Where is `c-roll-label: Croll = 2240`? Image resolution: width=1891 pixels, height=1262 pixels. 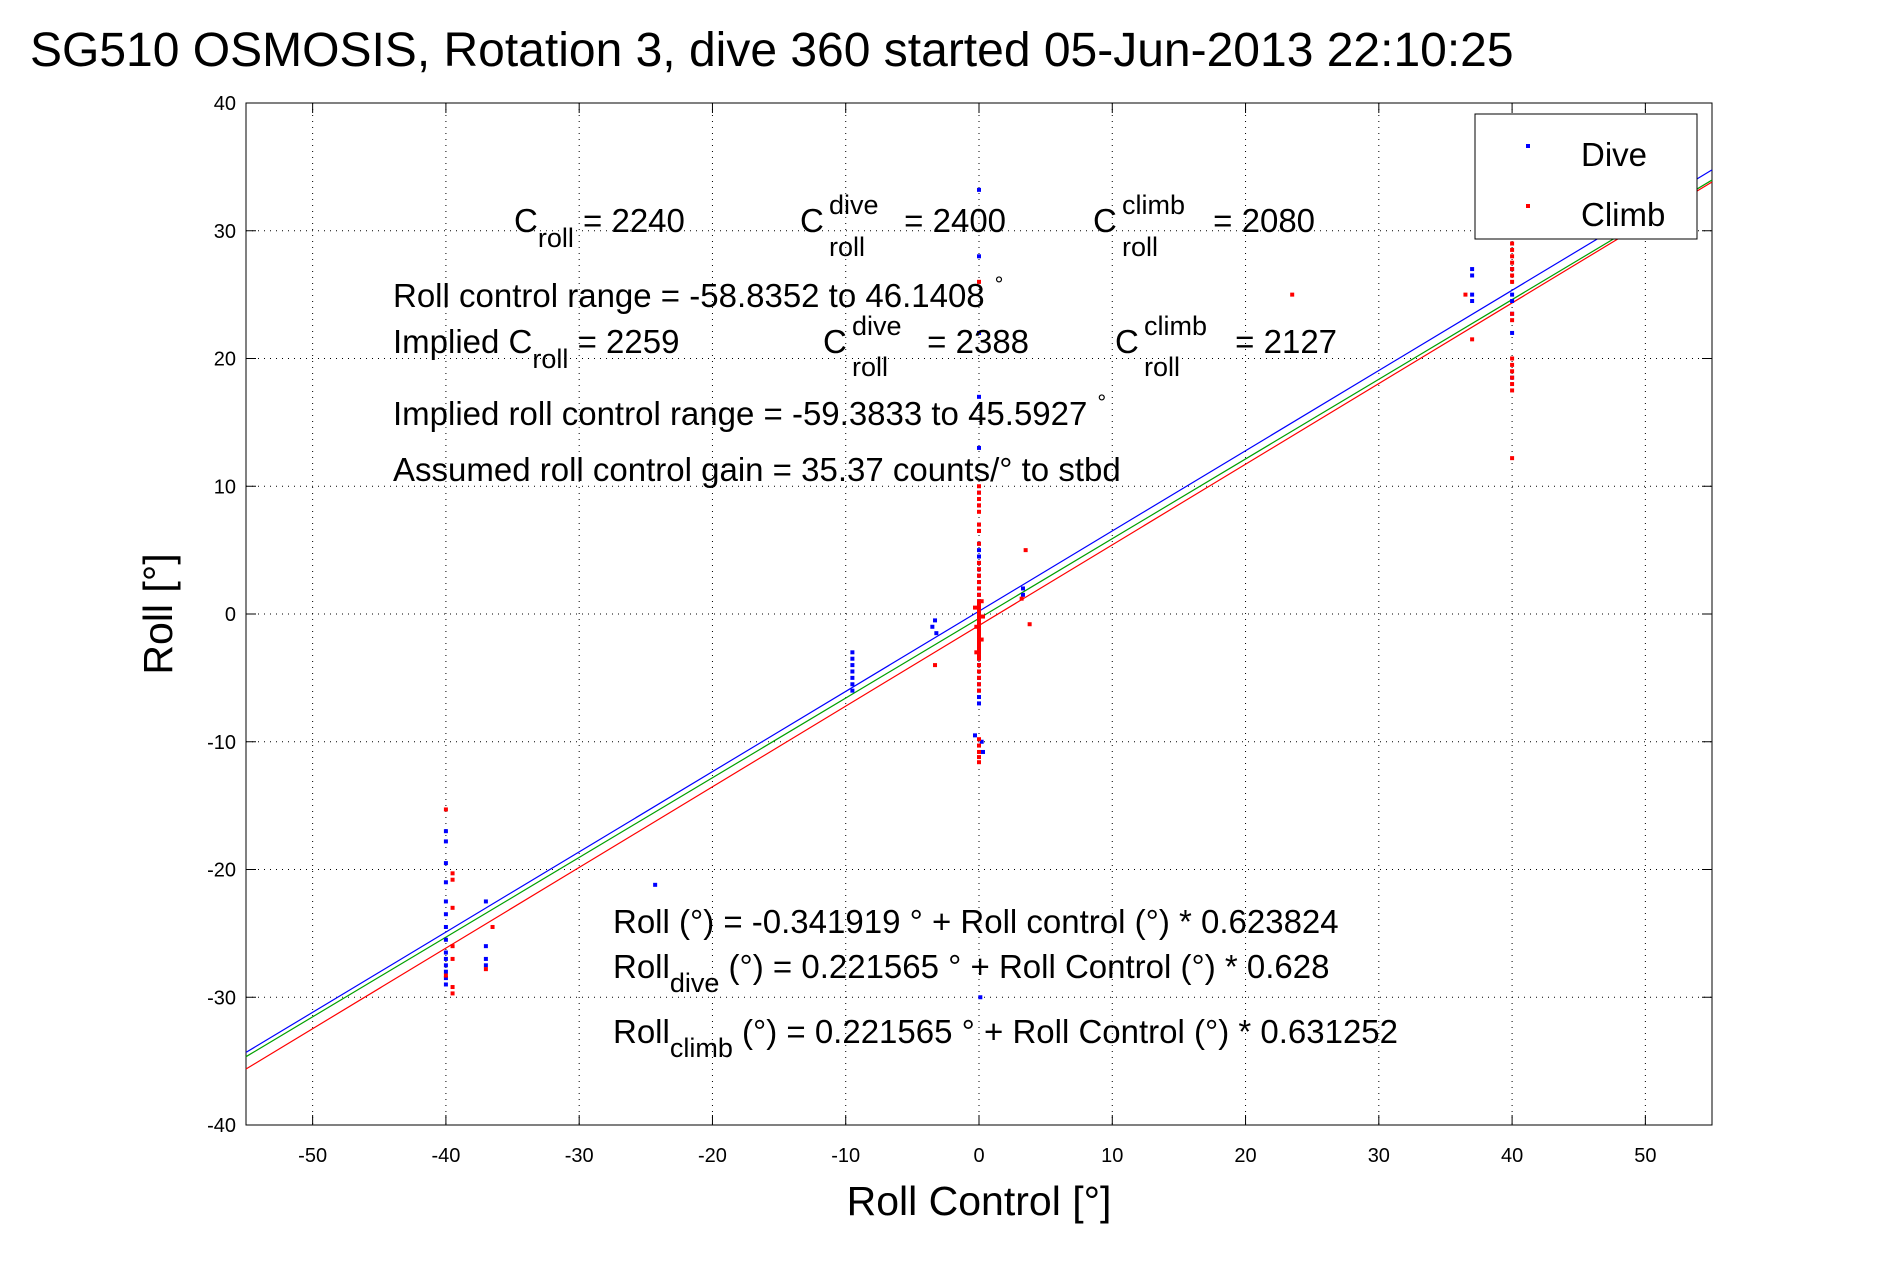 c-roll-label: Croll = 2240 is located at coordinates (599, 227).